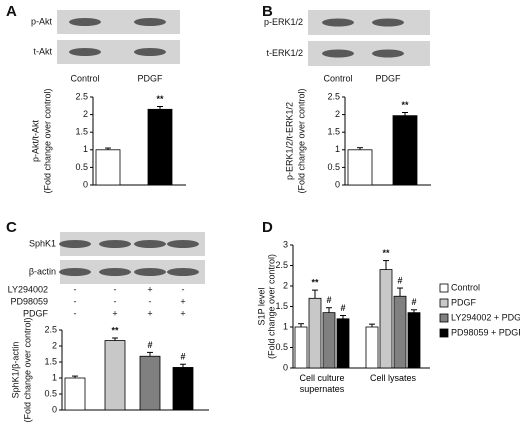  I want to click on category-wrapper: Cell lysates, so click(393, 378).